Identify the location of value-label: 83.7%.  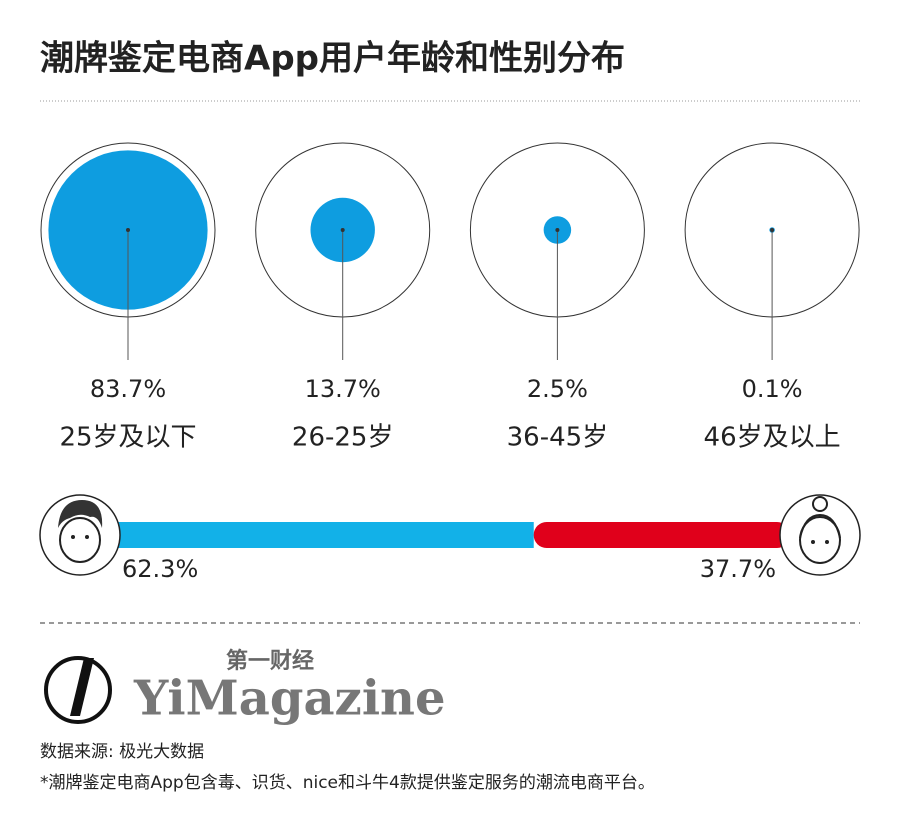
(128, 389).